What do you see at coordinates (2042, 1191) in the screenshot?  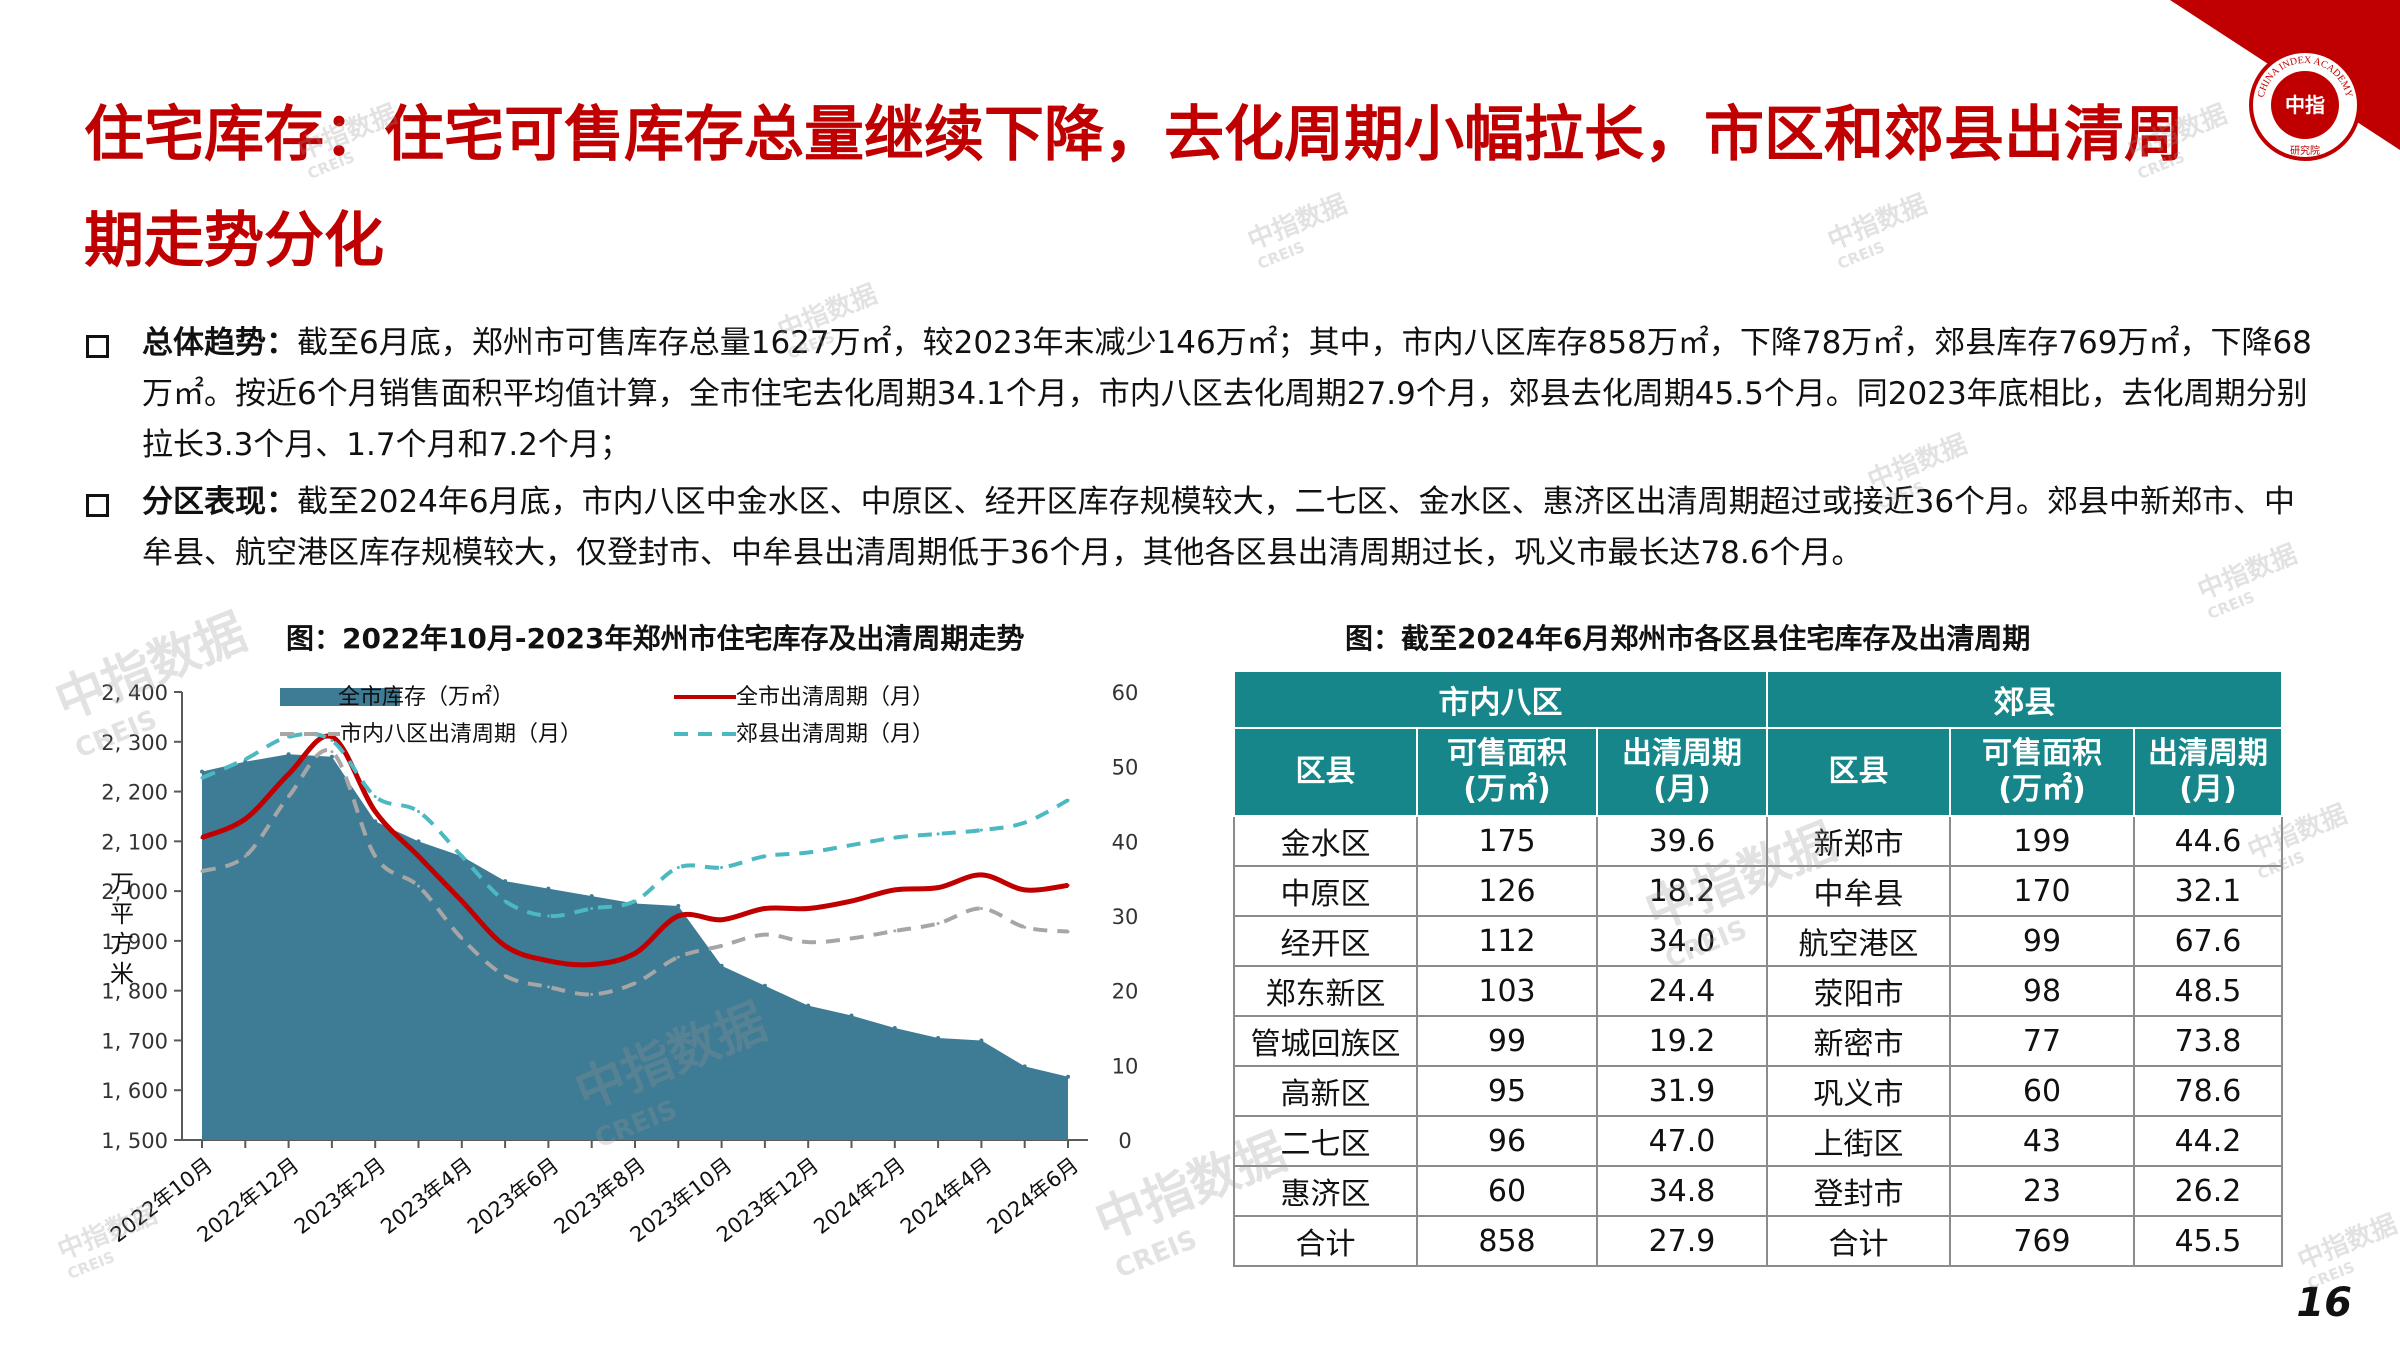 I see `table-cell: 23` at bounding box center [2042, 1191].